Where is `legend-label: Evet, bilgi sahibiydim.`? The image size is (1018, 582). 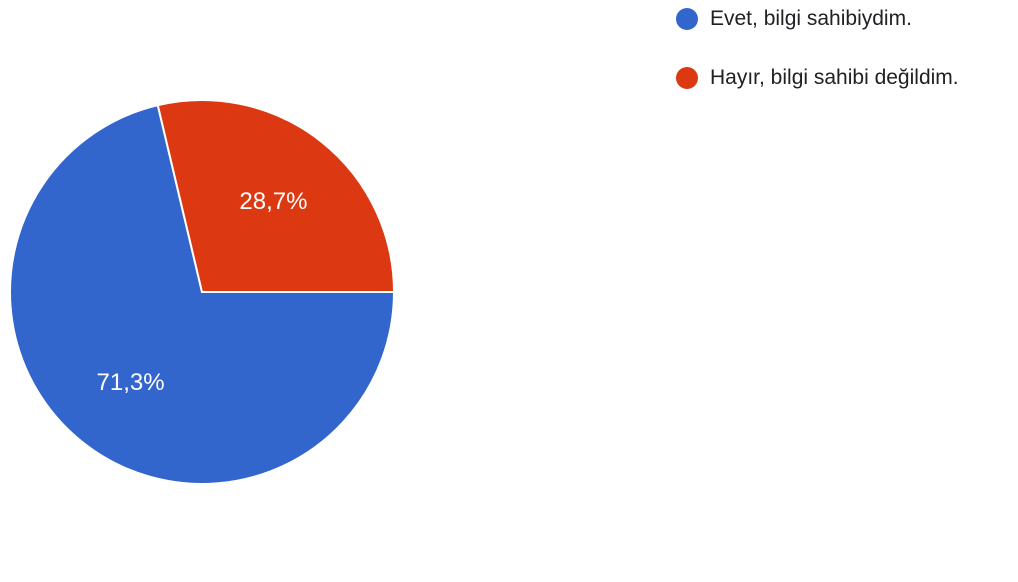
legend-label: Evet, bilgi sahibiydim. is located at coordinates (811, 18).